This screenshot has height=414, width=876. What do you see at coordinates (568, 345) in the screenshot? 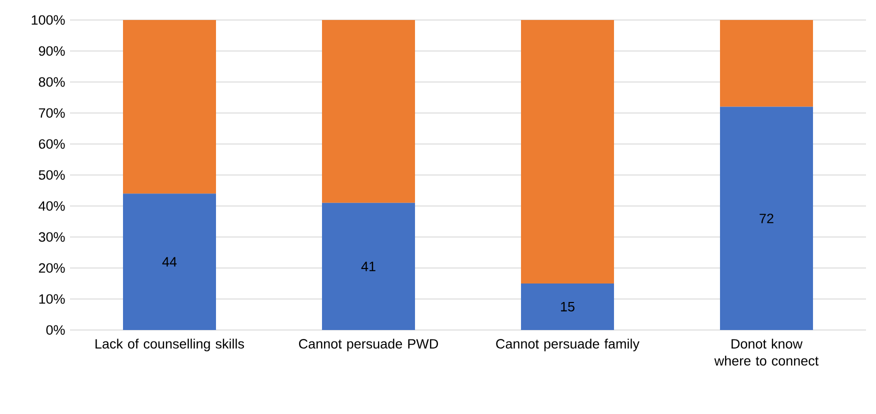
I see `x-tick-label: Cannot persuade family` at bounding box center [568, 345].